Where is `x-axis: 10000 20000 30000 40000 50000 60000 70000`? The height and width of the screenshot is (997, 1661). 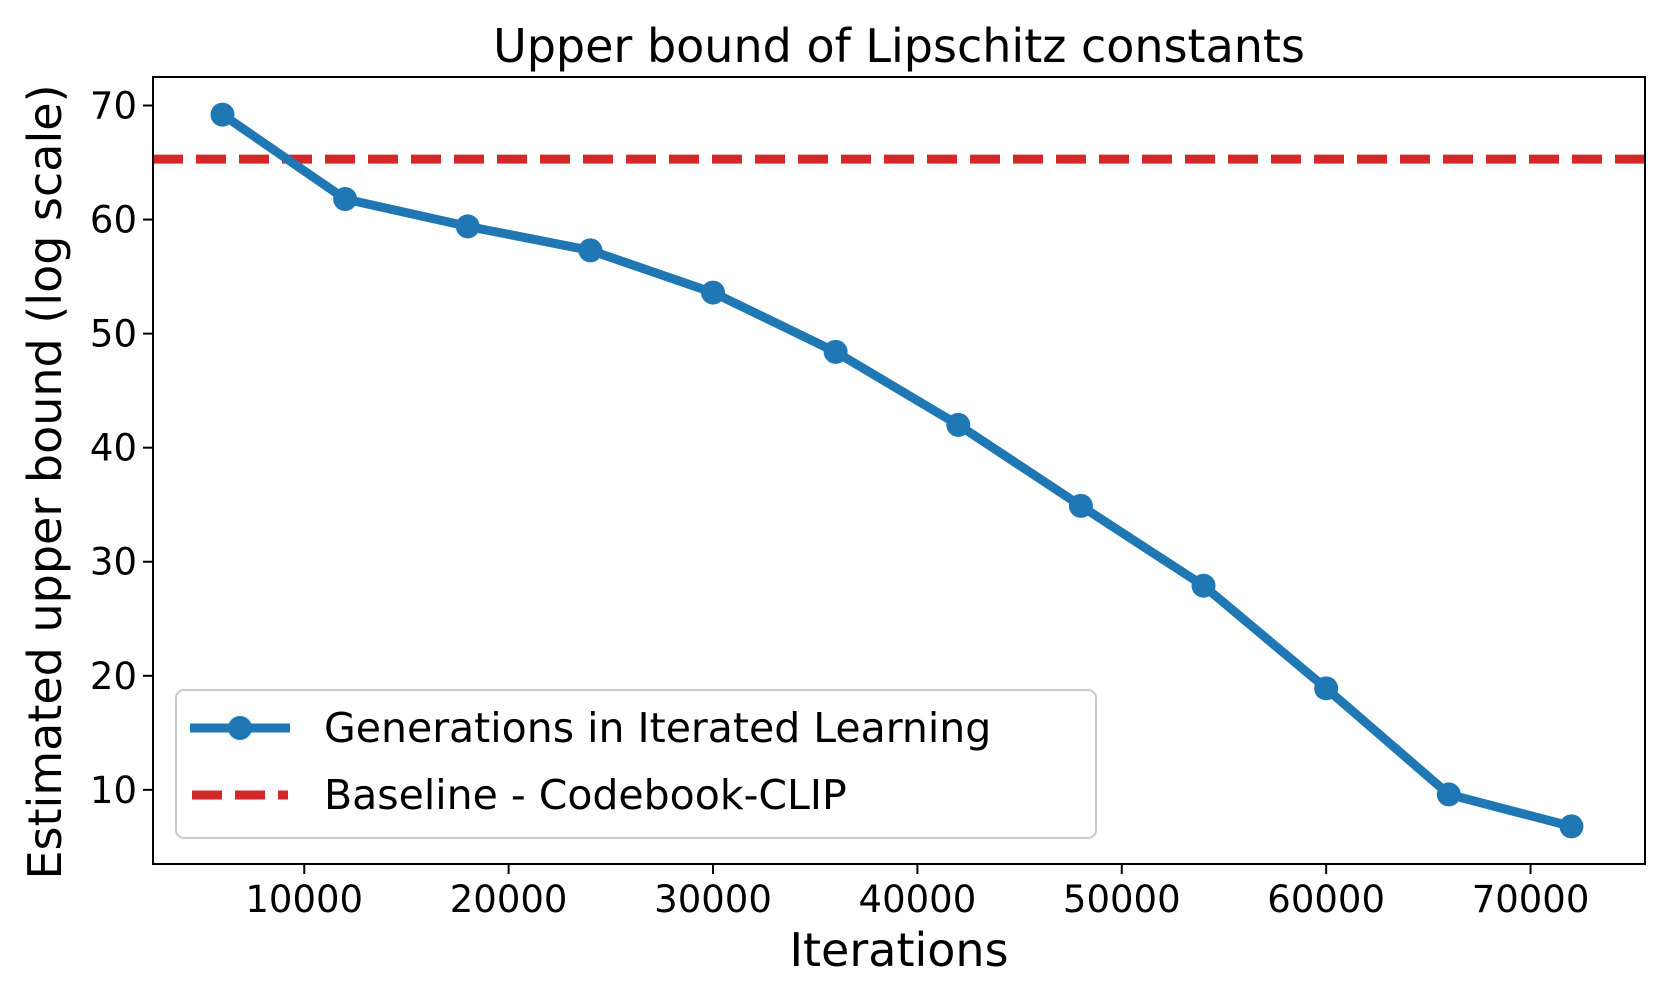
x-axis: 10000 20000 30000 40000 50000 60000 70000 is located at coordinates (917, 892).